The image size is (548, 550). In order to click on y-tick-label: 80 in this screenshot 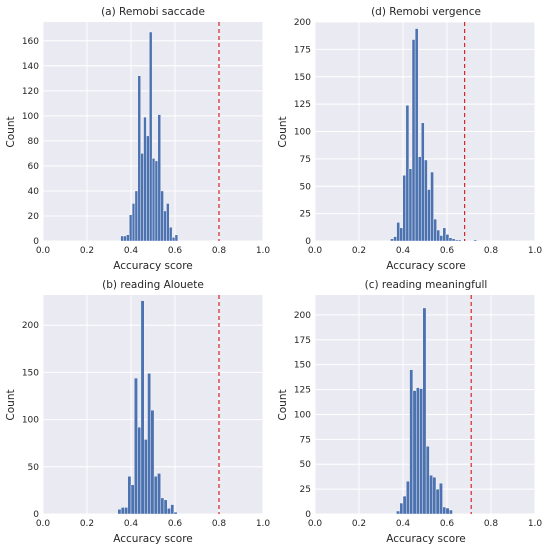, I will do `click(34, 142)`.